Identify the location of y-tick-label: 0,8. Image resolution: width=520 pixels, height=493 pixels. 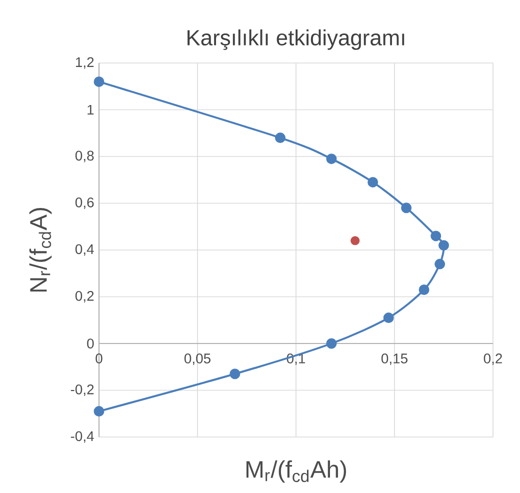
(84, 156).